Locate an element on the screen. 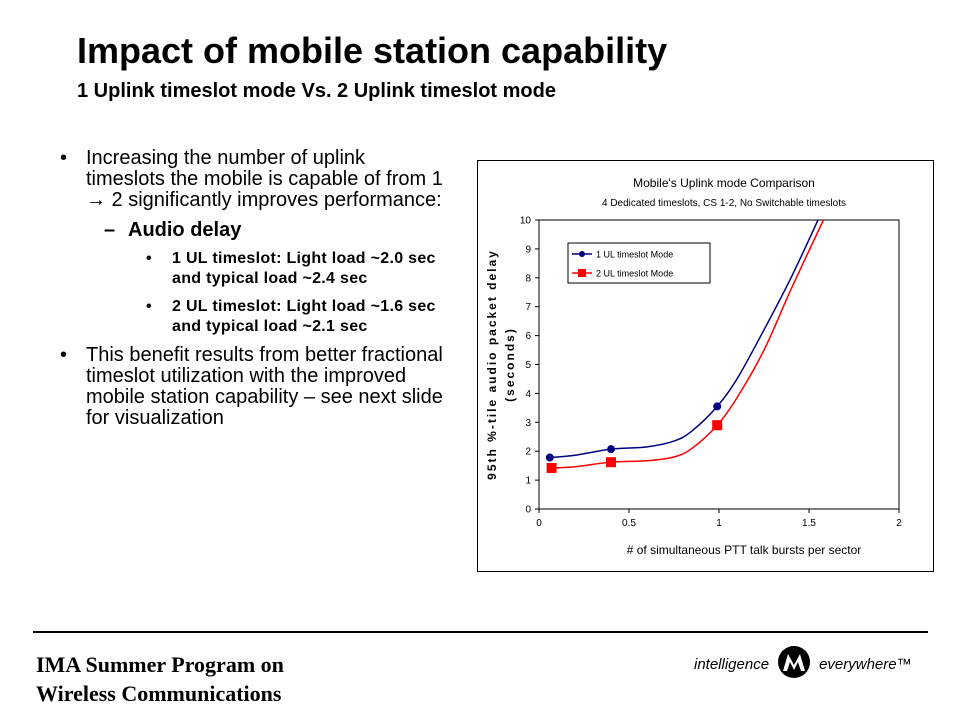  x-tick-label: 0 is located at coordinates (539, 523).